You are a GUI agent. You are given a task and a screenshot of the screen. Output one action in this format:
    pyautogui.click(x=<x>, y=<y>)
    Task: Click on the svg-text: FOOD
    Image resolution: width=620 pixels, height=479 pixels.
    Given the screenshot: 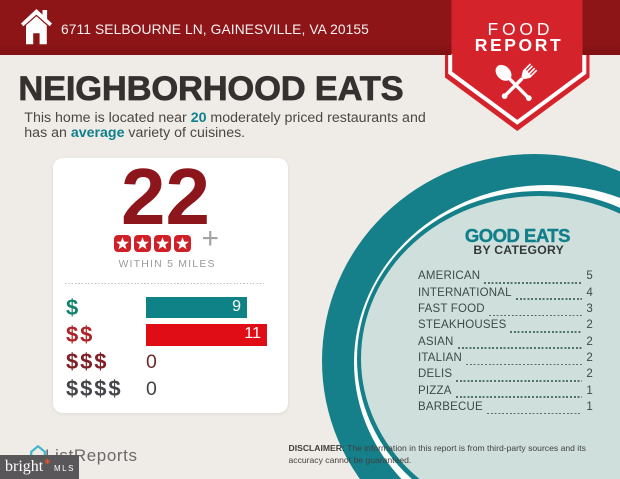 What is the action you would take?
    pyautogui.click(x=521, y=29)
    